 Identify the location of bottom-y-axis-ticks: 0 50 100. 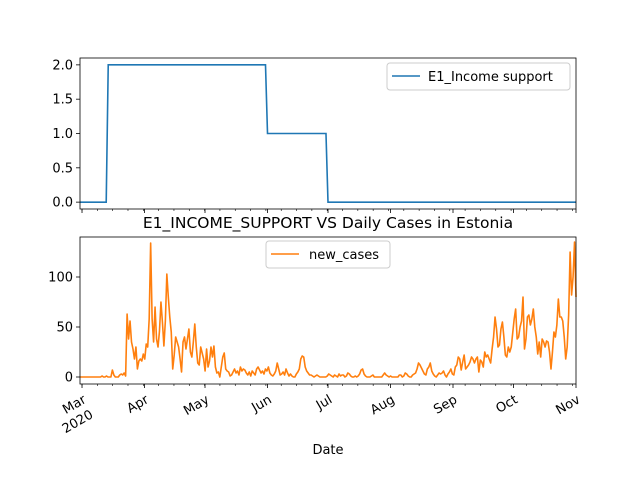
(64, 328).